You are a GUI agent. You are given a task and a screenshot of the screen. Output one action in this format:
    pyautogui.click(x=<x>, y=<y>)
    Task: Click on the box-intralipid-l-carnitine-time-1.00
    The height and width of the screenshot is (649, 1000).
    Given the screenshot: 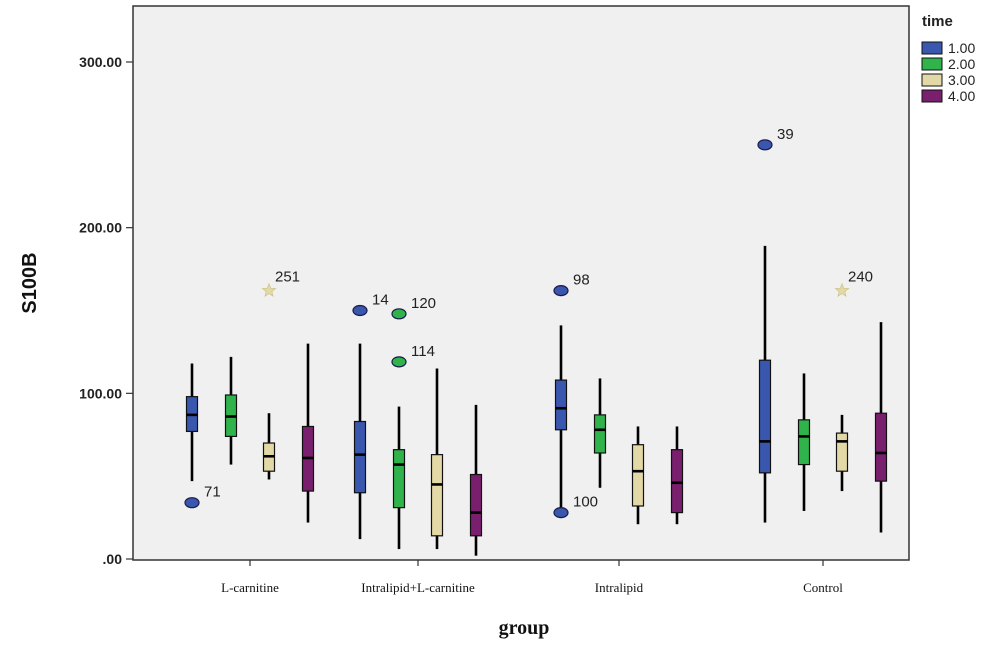 What is the action you would take?
    pyautogui.click(x=360, y=441)
    